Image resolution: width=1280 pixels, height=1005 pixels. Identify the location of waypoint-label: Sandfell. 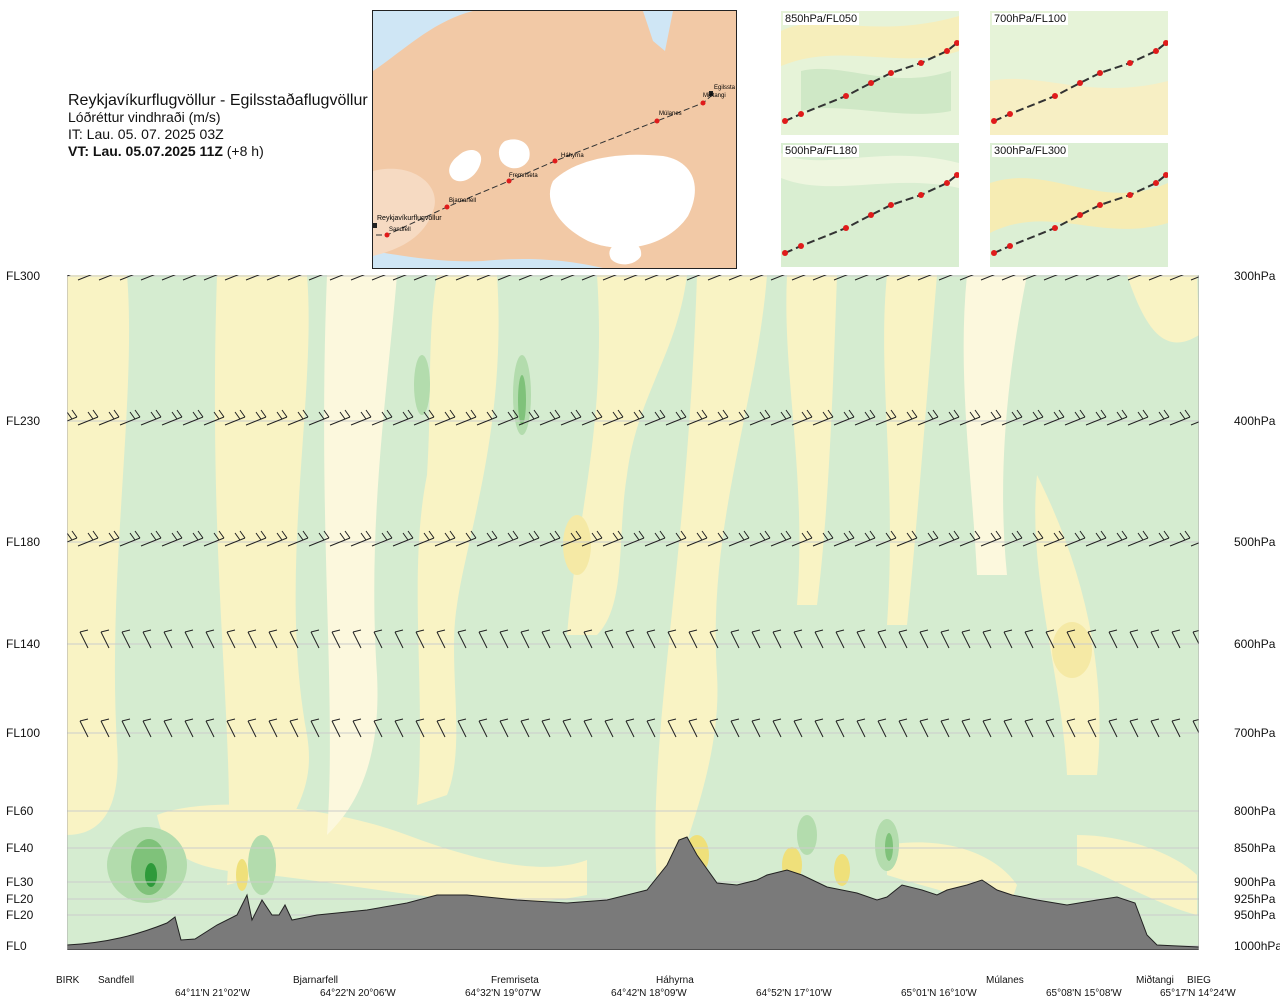
(116, 980).